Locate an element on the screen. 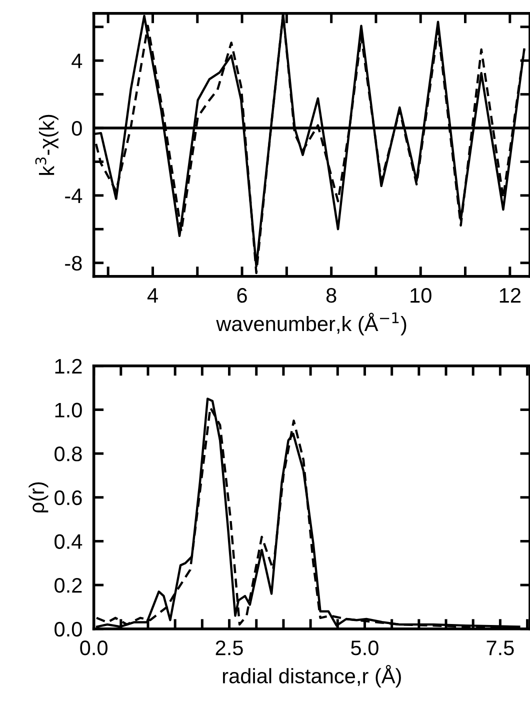  y-tick-label: 4 is located at coordinates (77, 61).